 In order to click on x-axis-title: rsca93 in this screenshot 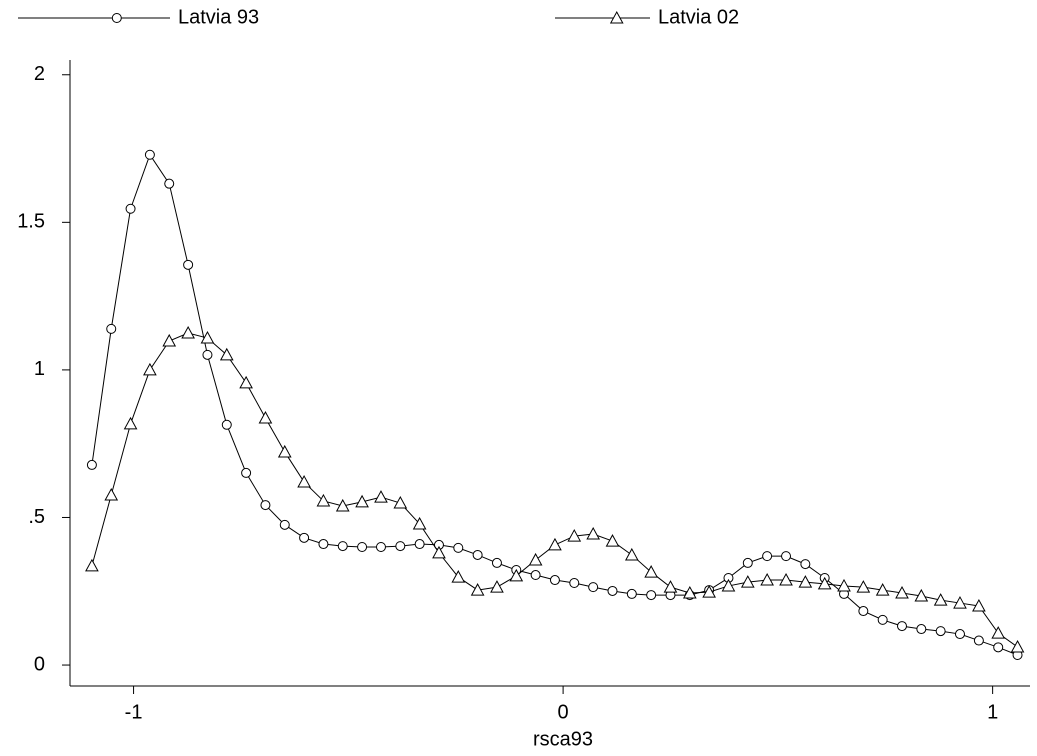, I will do `click(563, 739)`.